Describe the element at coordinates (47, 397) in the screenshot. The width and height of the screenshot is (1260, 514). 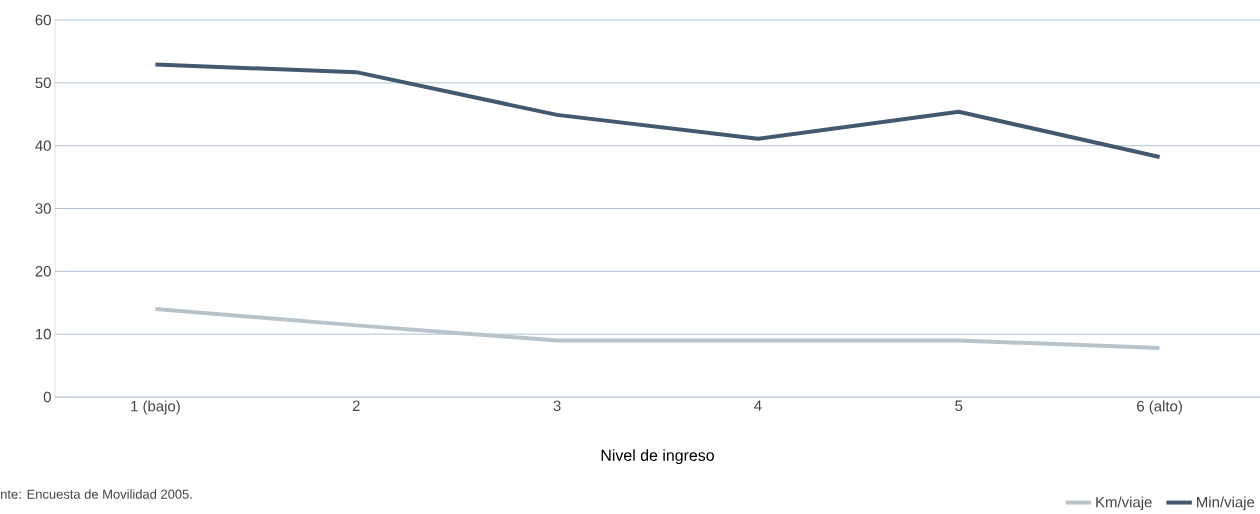
I see `y-tick-label: 0` at that location.